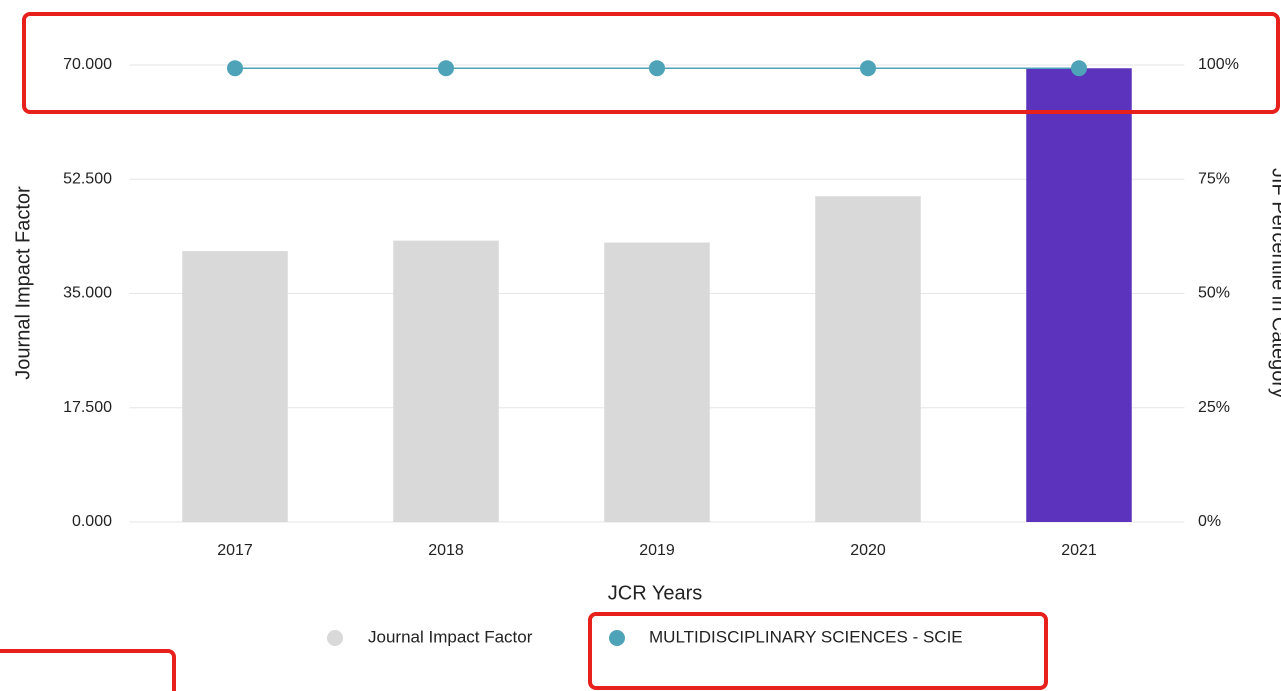 The image size is (1281, 691). I want to click on x-tick-label: 2019, so click(657, 550).